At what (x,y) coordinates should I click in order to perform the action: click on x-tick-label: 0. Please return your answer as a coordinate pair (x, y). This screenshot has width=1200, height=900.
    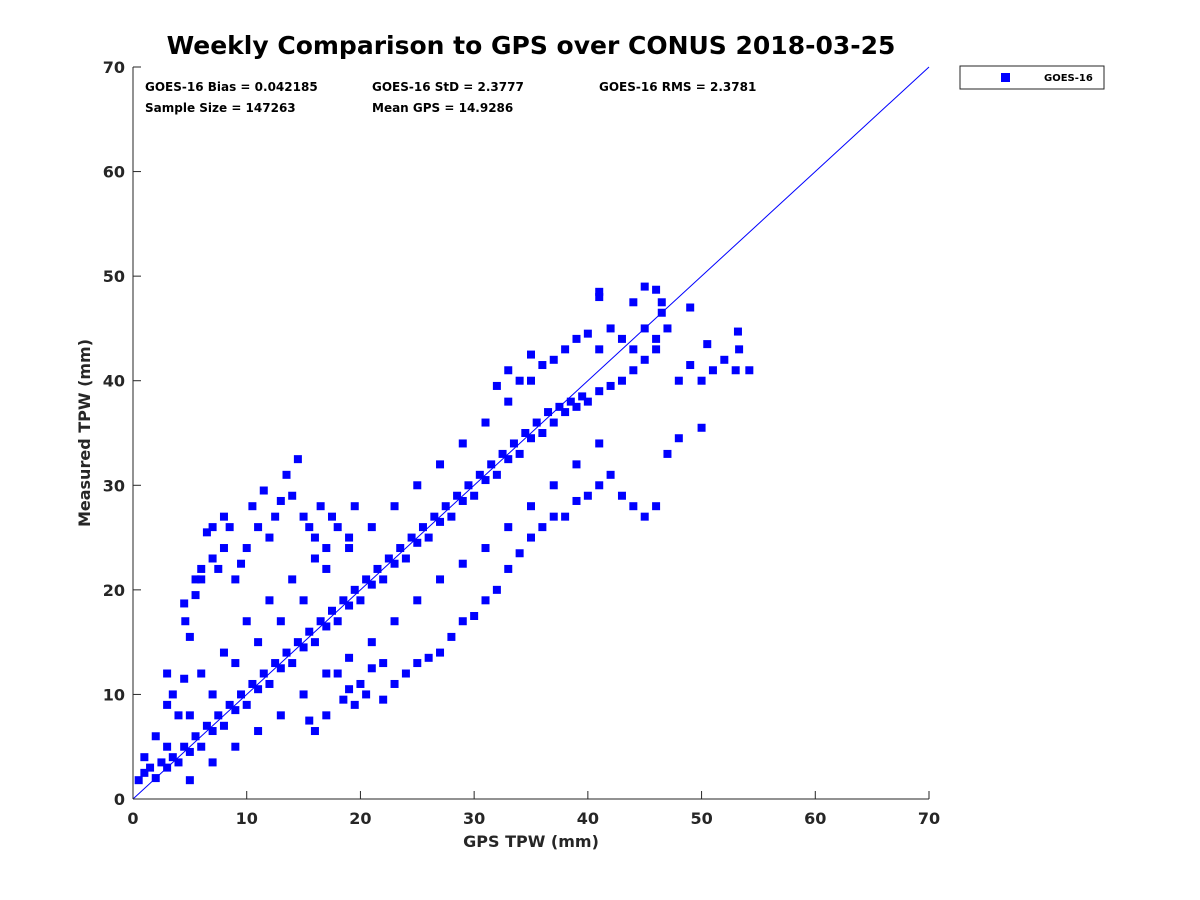
    Looking at the image, I should click on (132, 818).